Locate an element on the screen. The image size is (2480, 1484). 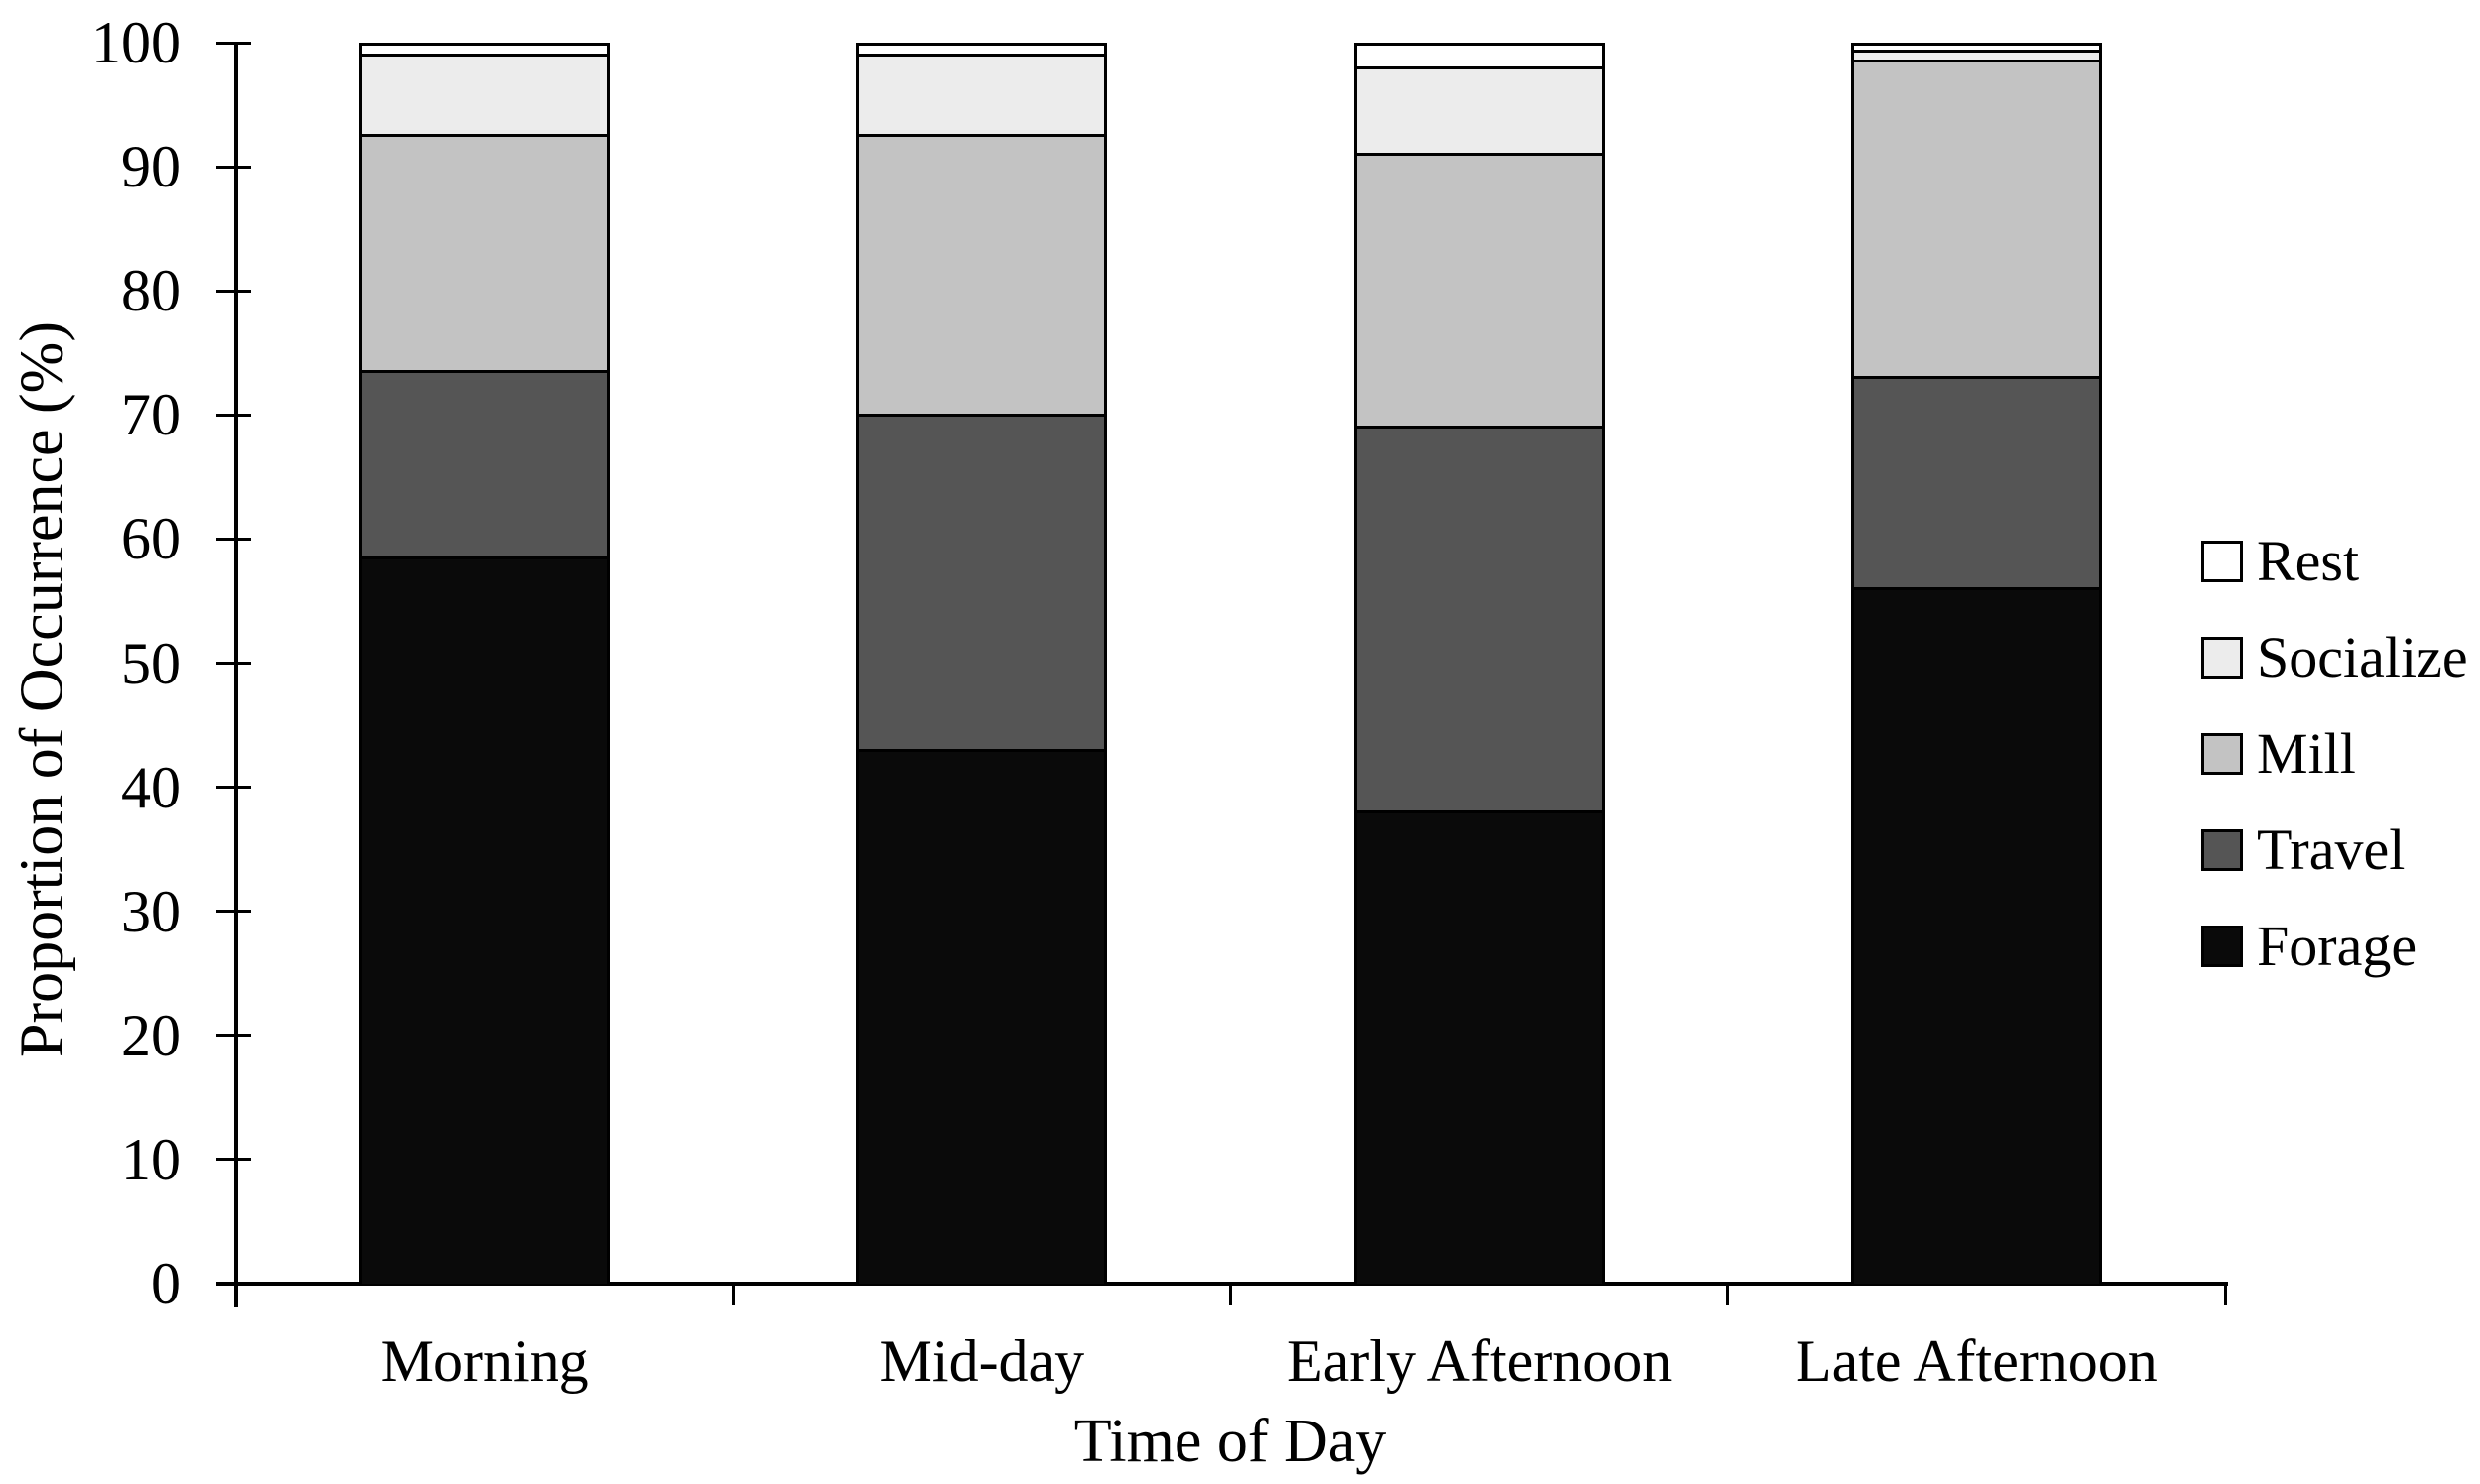
y-axis-tick-label-30: 30 is located at coordinates (151, 911).